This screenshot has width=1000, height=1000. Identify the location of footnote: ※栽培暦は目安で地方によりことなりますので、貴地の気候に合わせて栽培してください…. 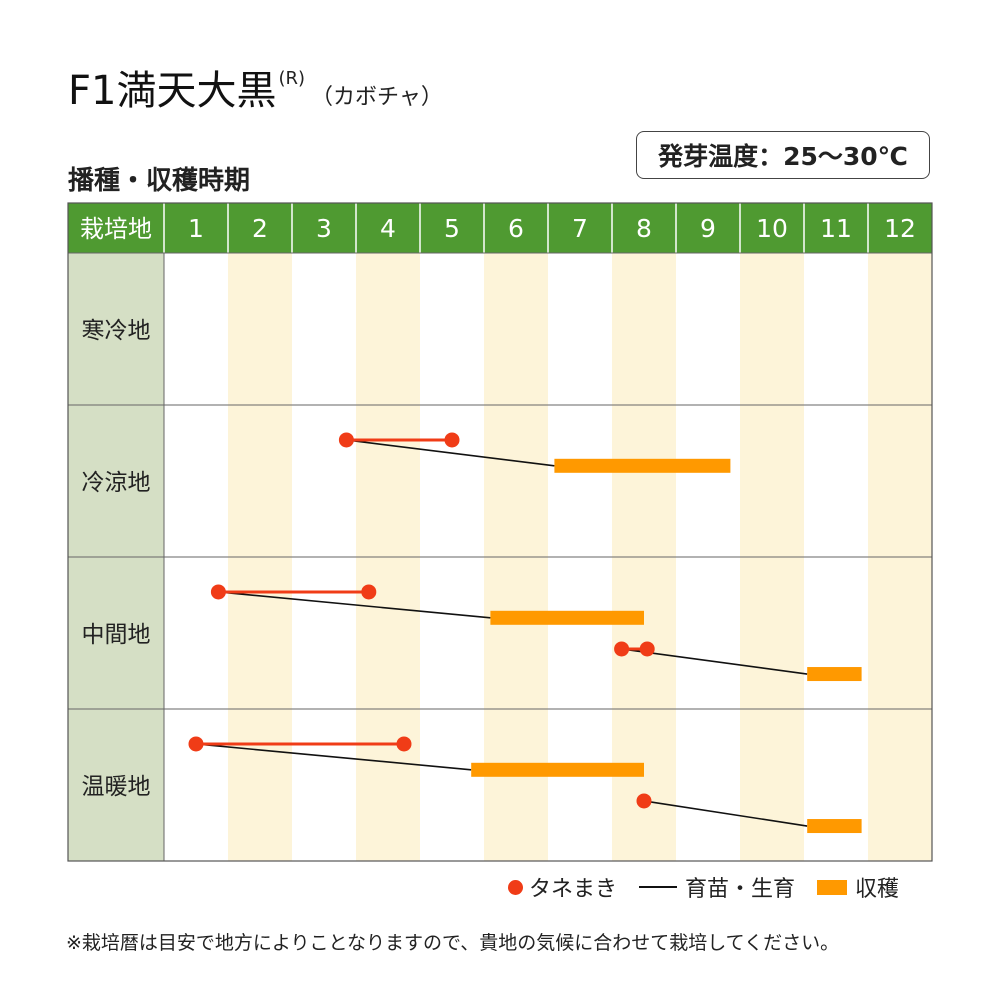
(453, 943).